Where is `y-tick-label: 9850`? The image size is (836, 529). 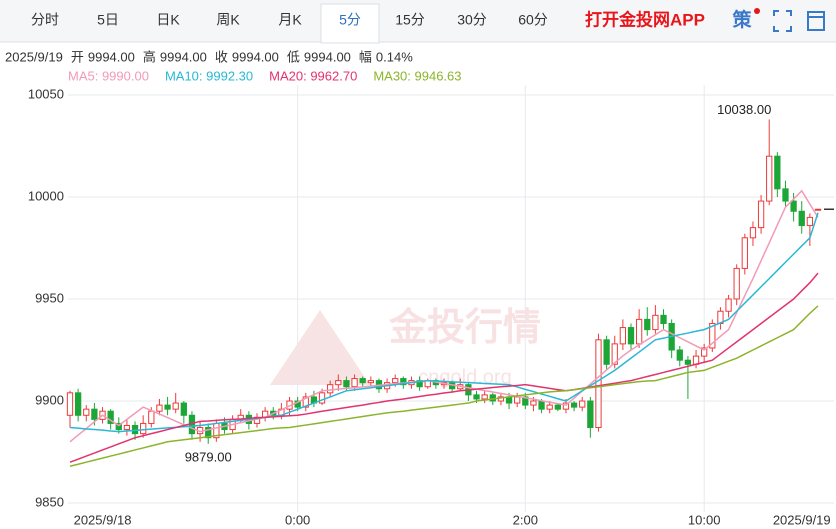
y-tick-label: 9850 is located at coordinates (49, 501).